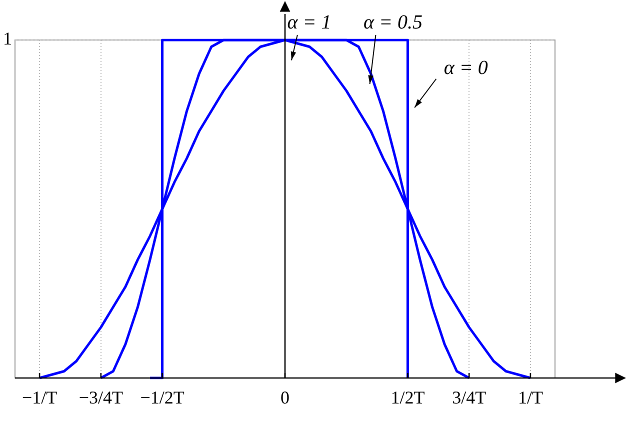  What do you see at coordinates (309, 22) in the screenshot?
I see `text: α = 1` at bounding box center [309, 22].